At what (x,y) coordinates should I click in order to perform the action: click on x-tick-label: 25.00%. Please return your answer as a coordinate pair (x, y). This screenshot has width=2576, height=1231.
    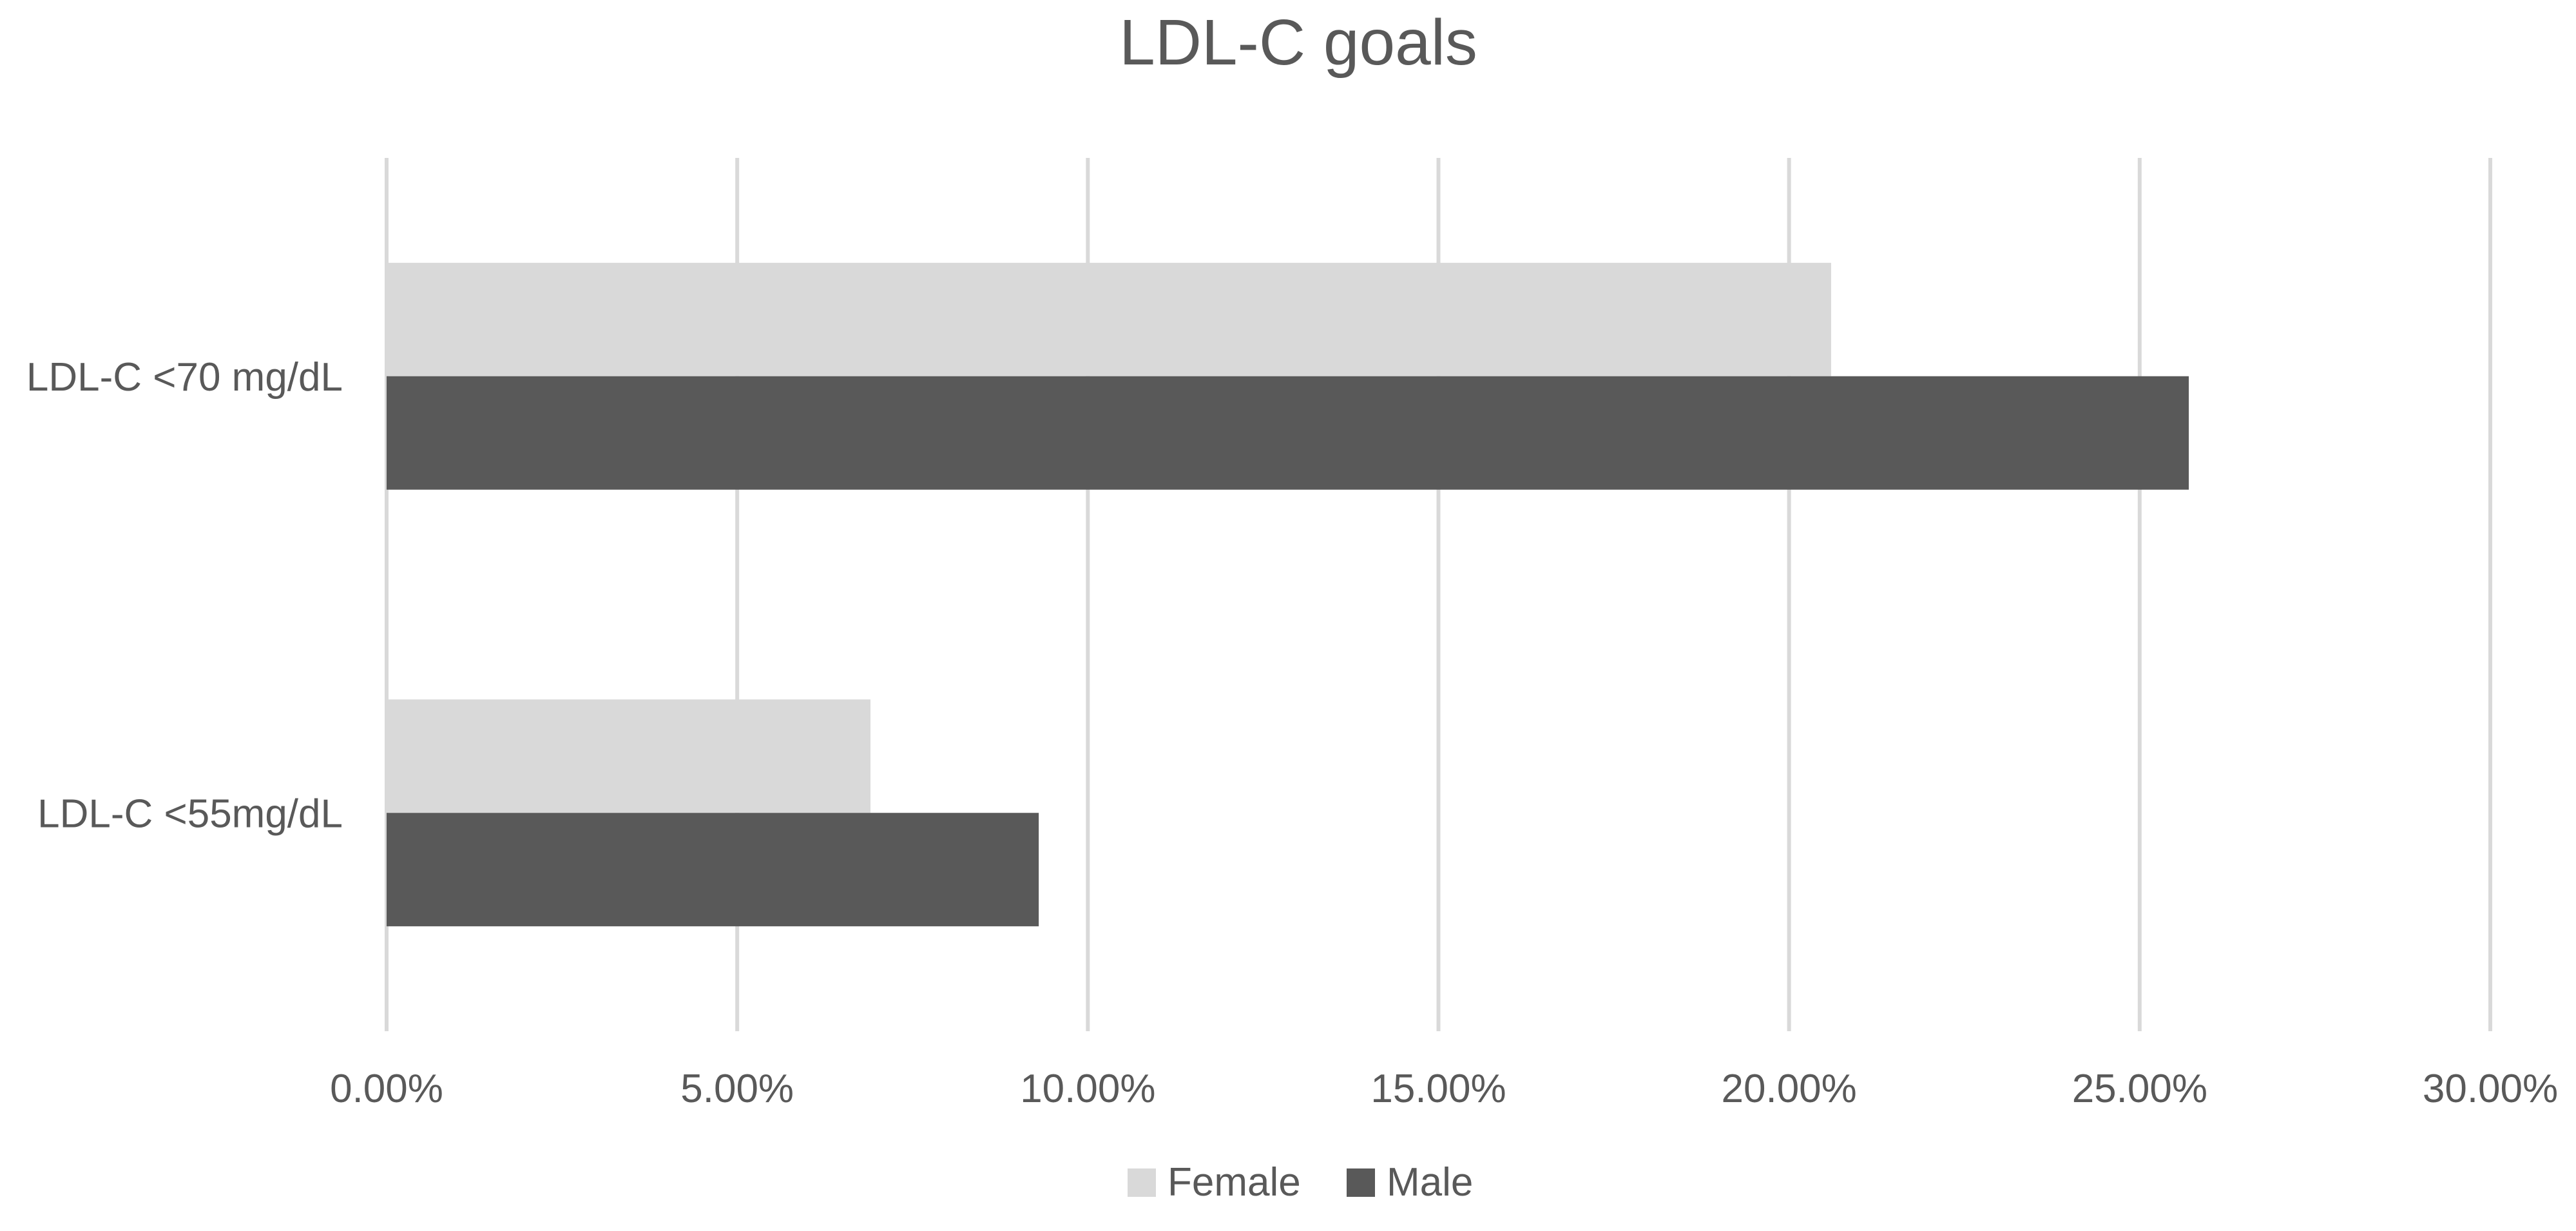
    Looking at the image, I should click on (2139, 1089).